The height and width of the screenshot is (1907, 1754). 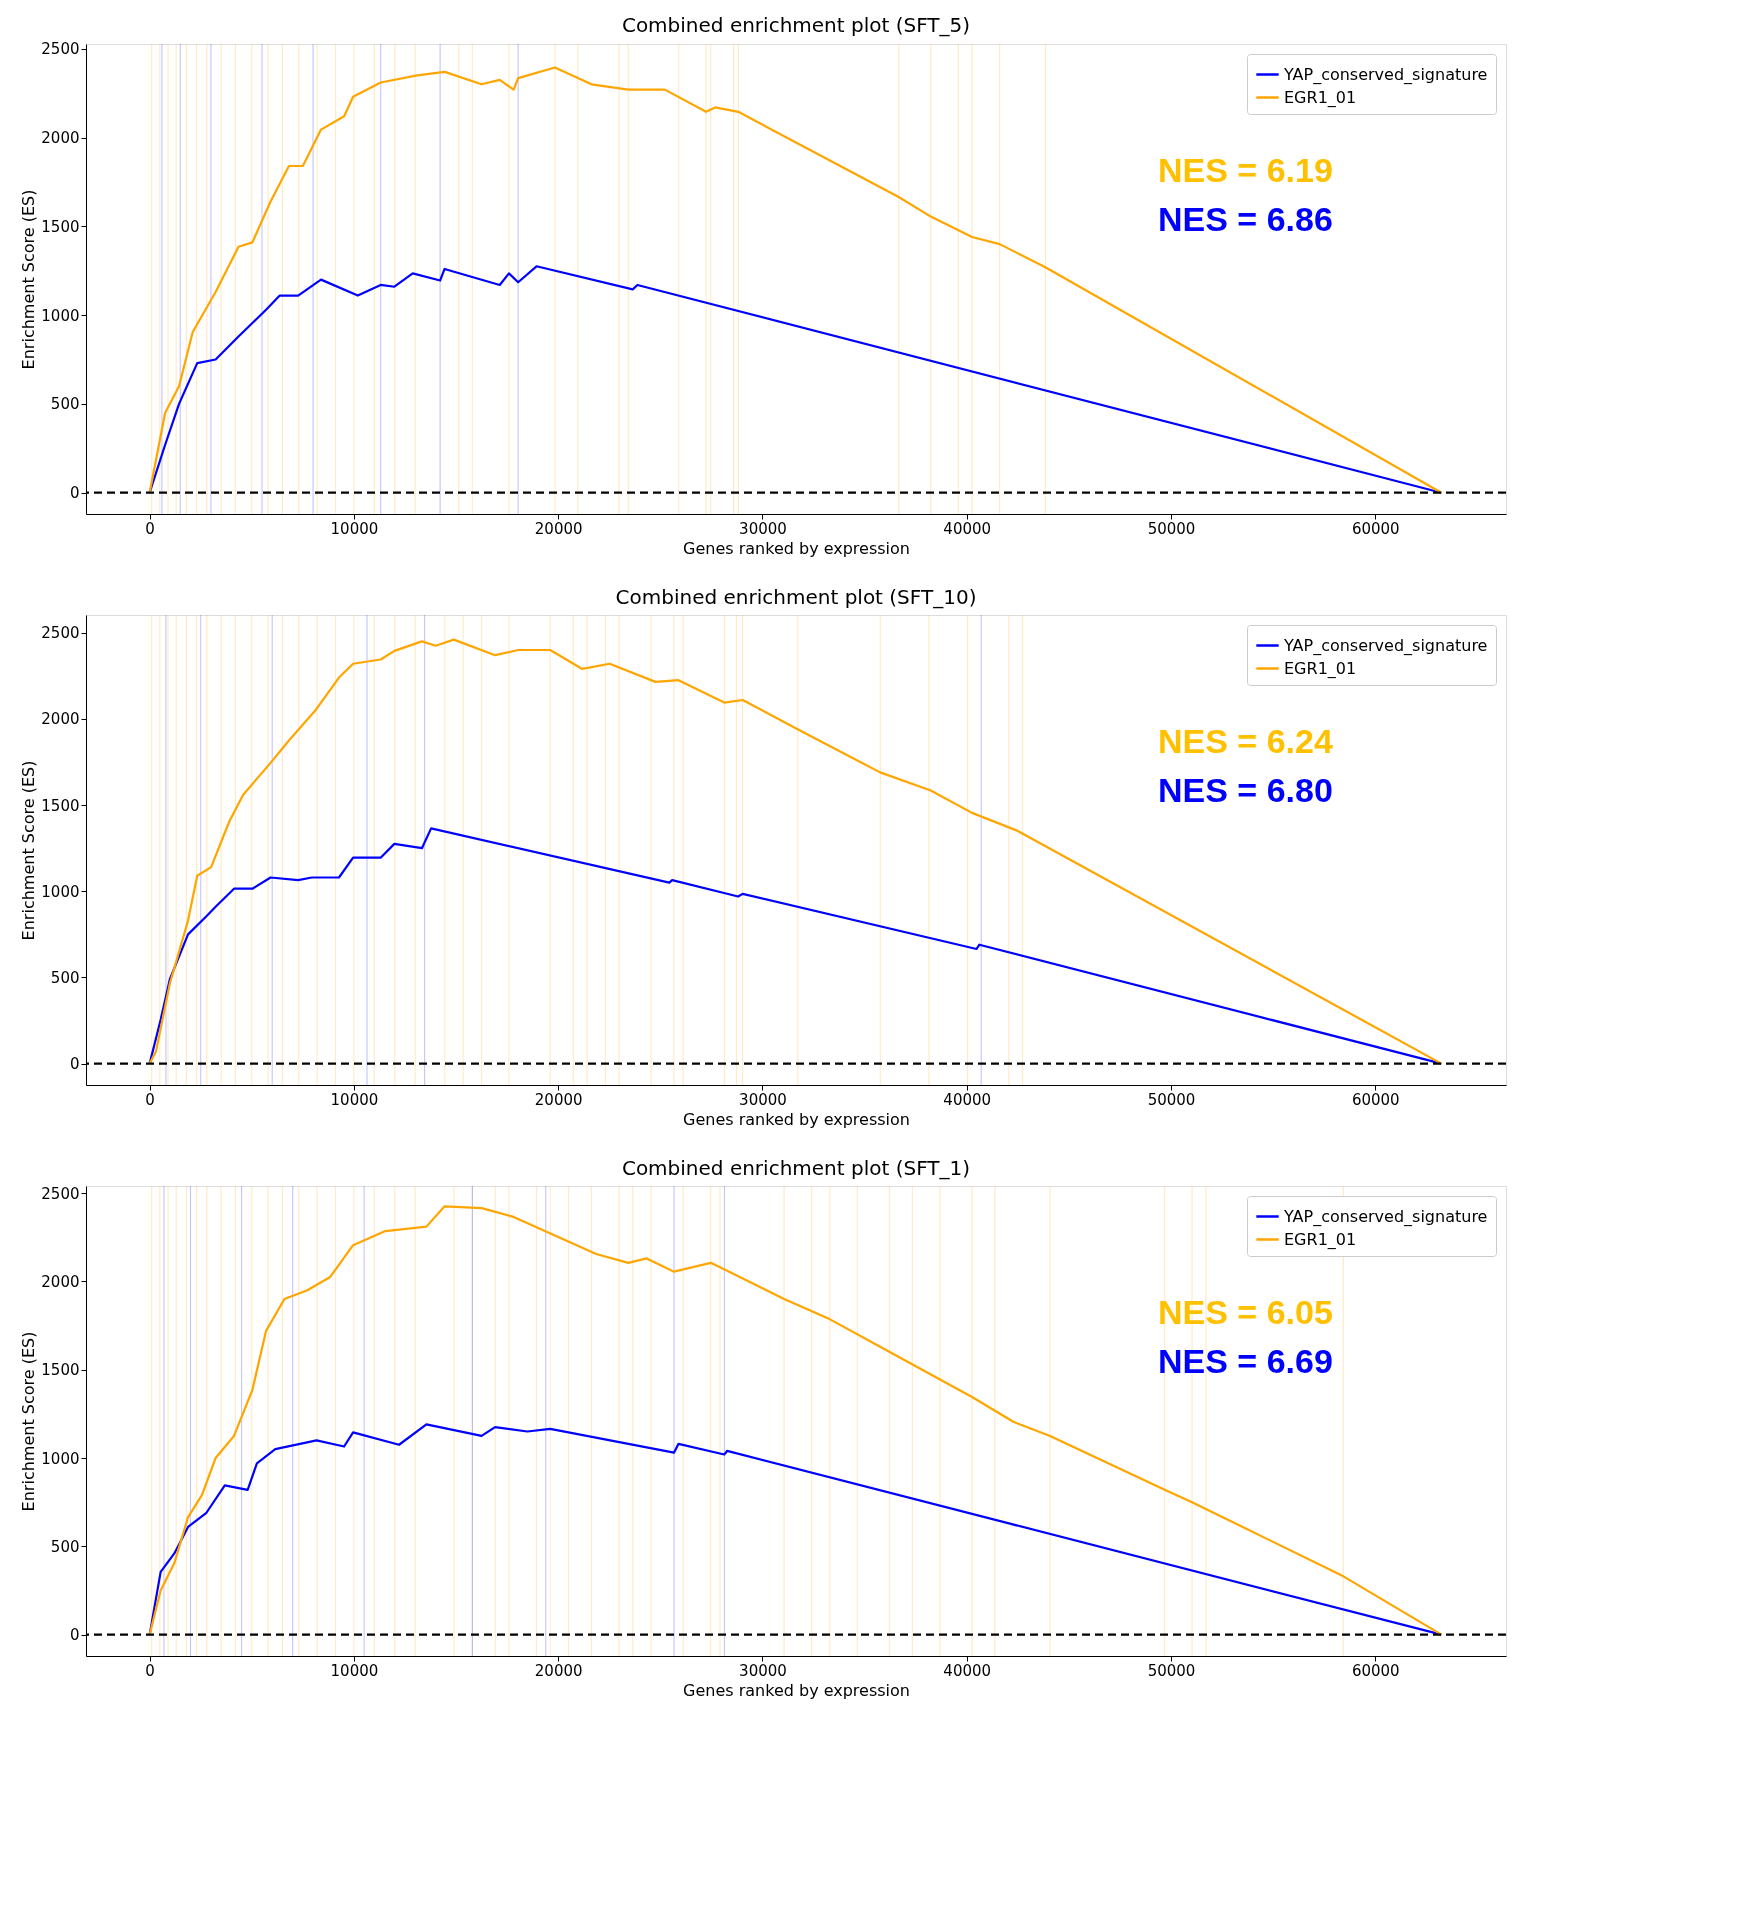 I want to click on chart-title: Combined enrichment plot (SFT_1), so click(x=796, y=1168).